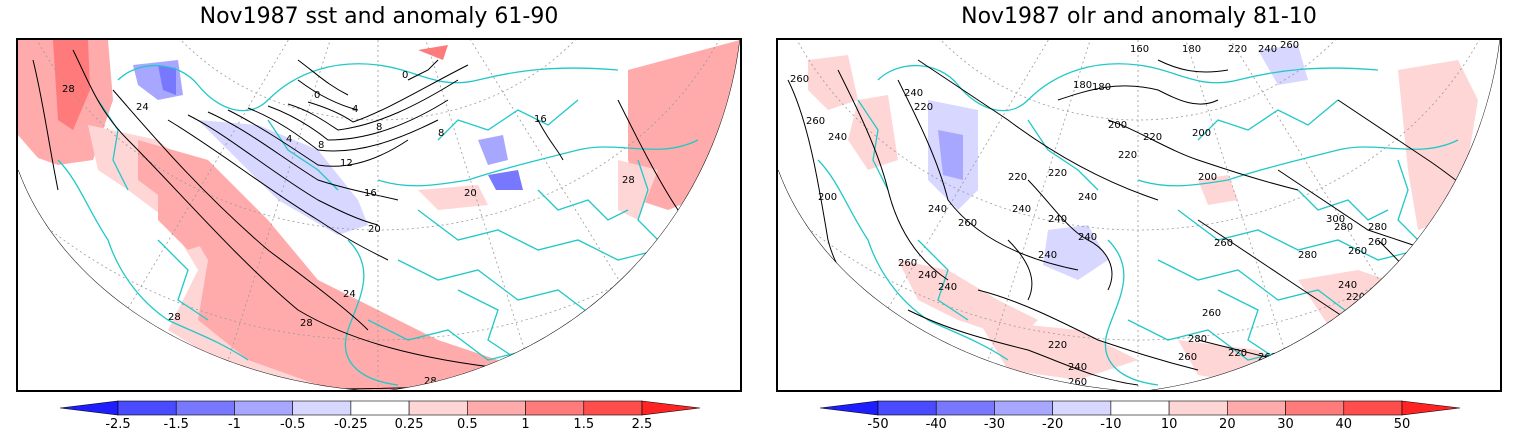 The image size is (1520, 431). I want to click on olr-colorbar: -50 -40 -30 -20 -10 10 20 30 40 50, so click(1140, 415).